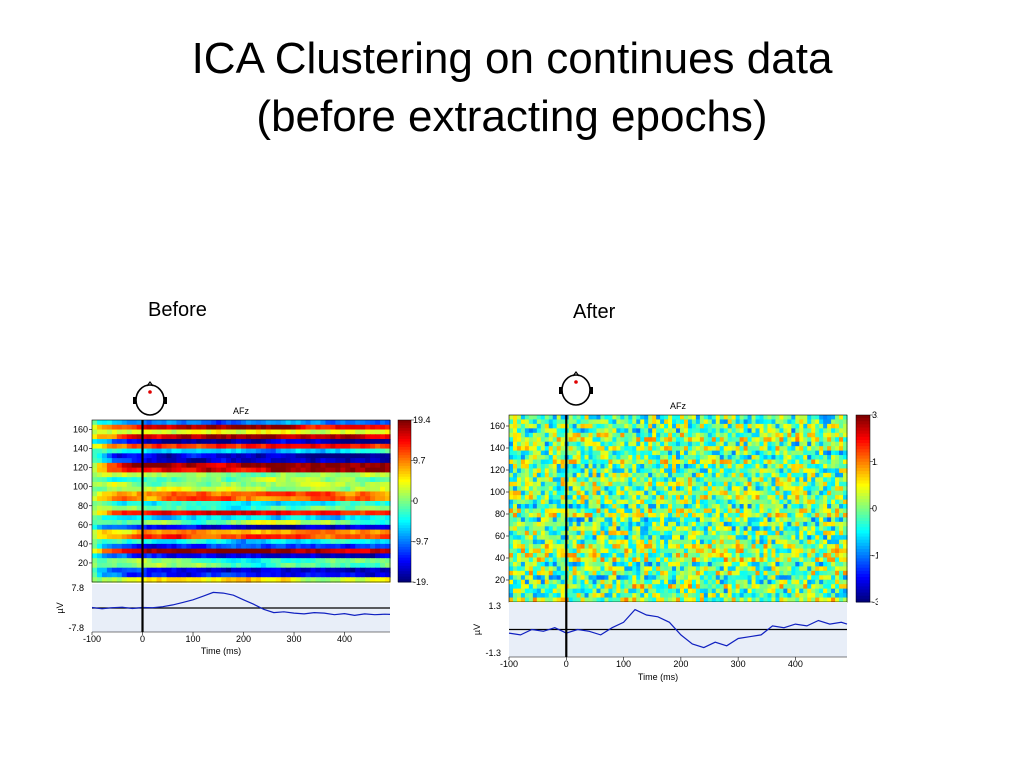  What do you see at coordinates (77, 588) in the screenshot?
I see `erp-tick-label: 7.8` at bounding box center [77, 588].